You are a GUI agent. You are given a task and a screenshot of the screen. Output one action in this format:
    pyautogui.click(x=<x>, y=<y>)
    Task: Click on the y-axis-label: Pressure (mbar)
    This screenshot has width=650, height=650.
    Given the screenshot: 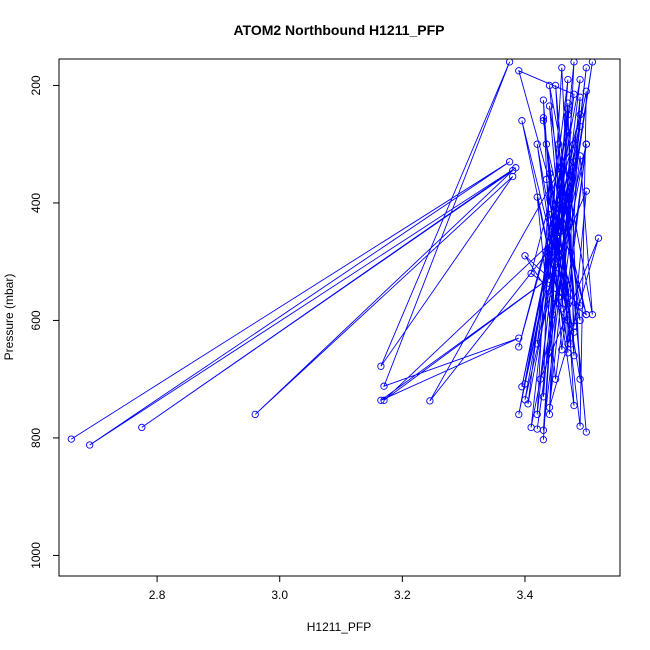 What is the action you would take?
    pyautogui.click(x=9, y=317)
    